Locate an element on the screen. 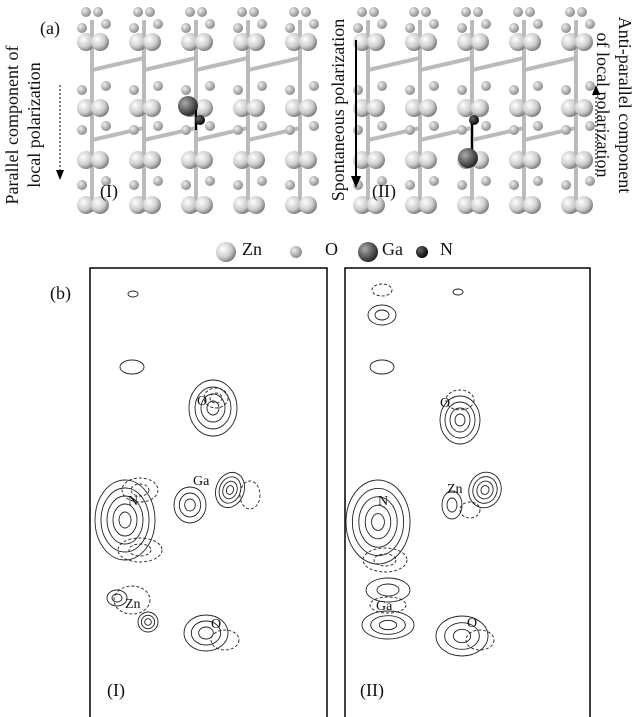  ga-atom is located at coordinates (188, 106).